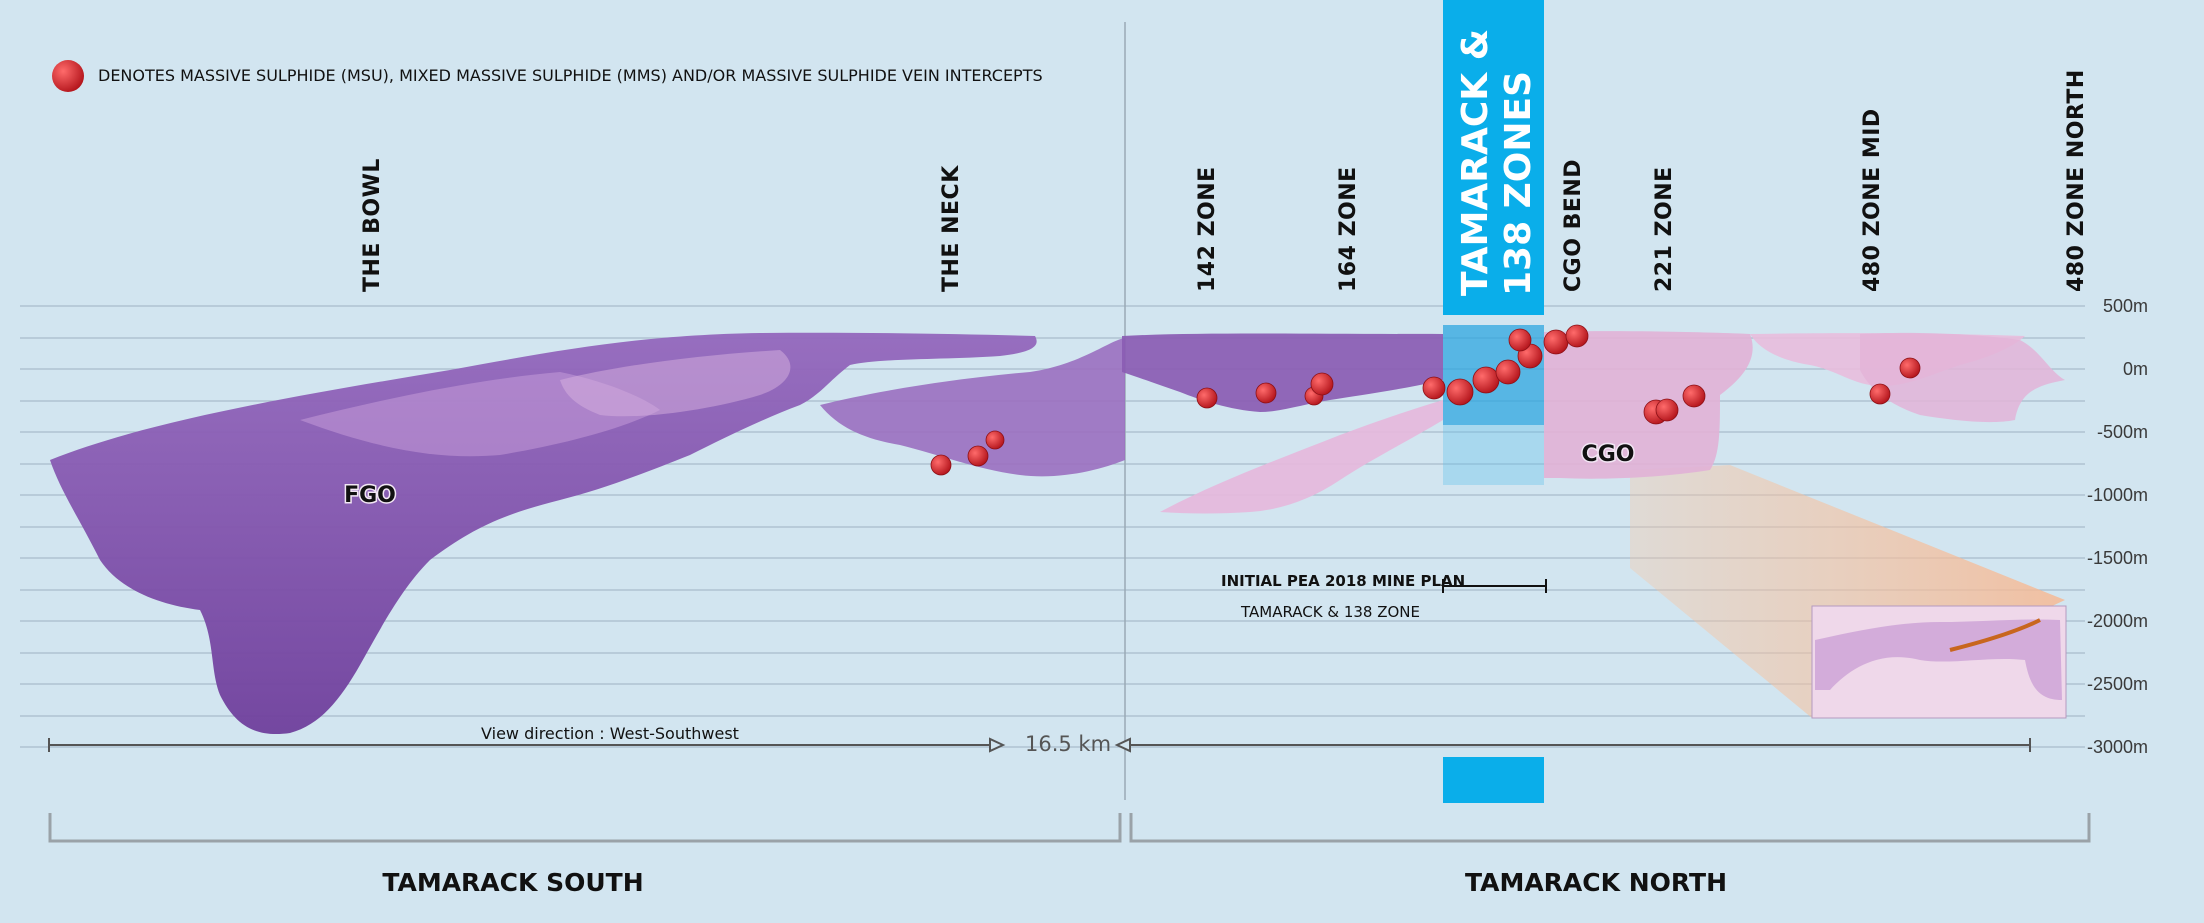  I want to click on depth-label: -500m, so click(2122, 432).